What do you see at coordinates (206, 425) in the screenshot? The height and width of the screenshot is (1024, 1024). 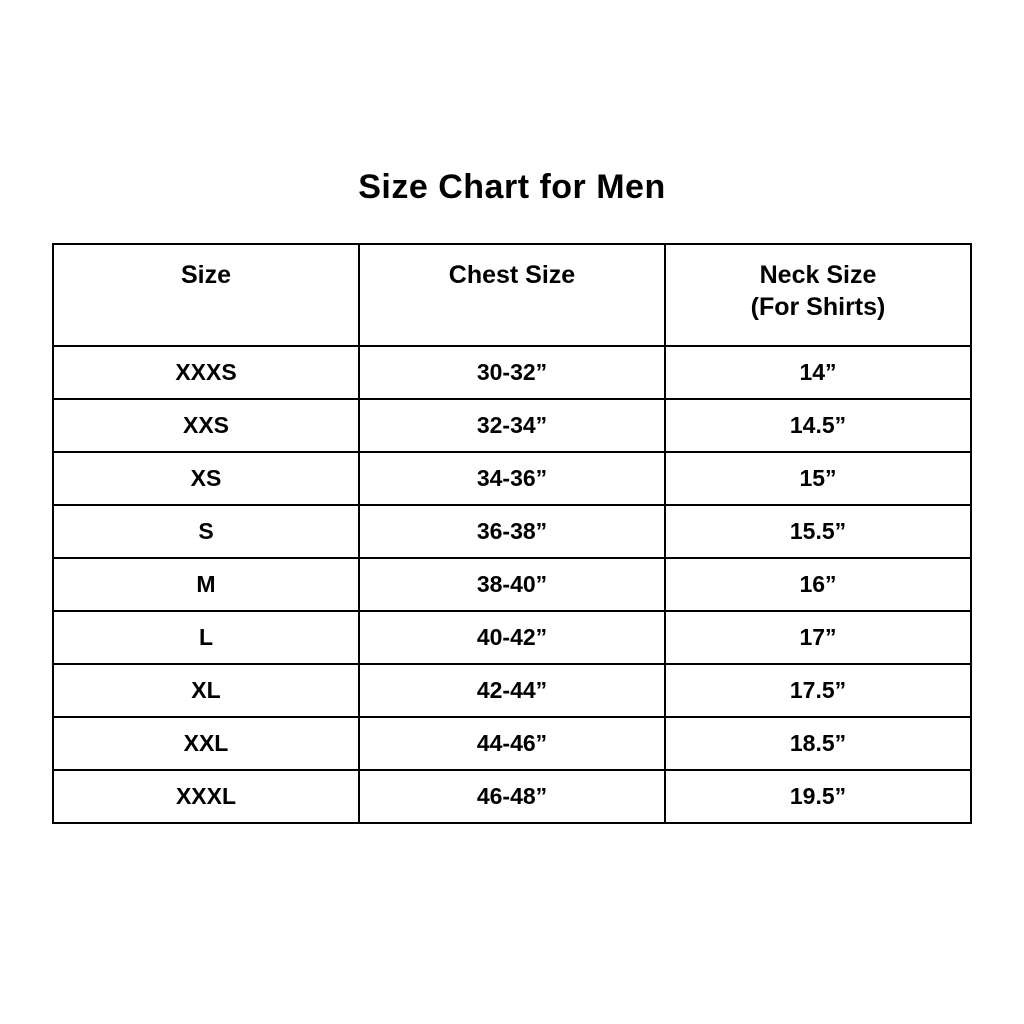 I see `cell-size-label: XXS` at bounding box center [206, 425].